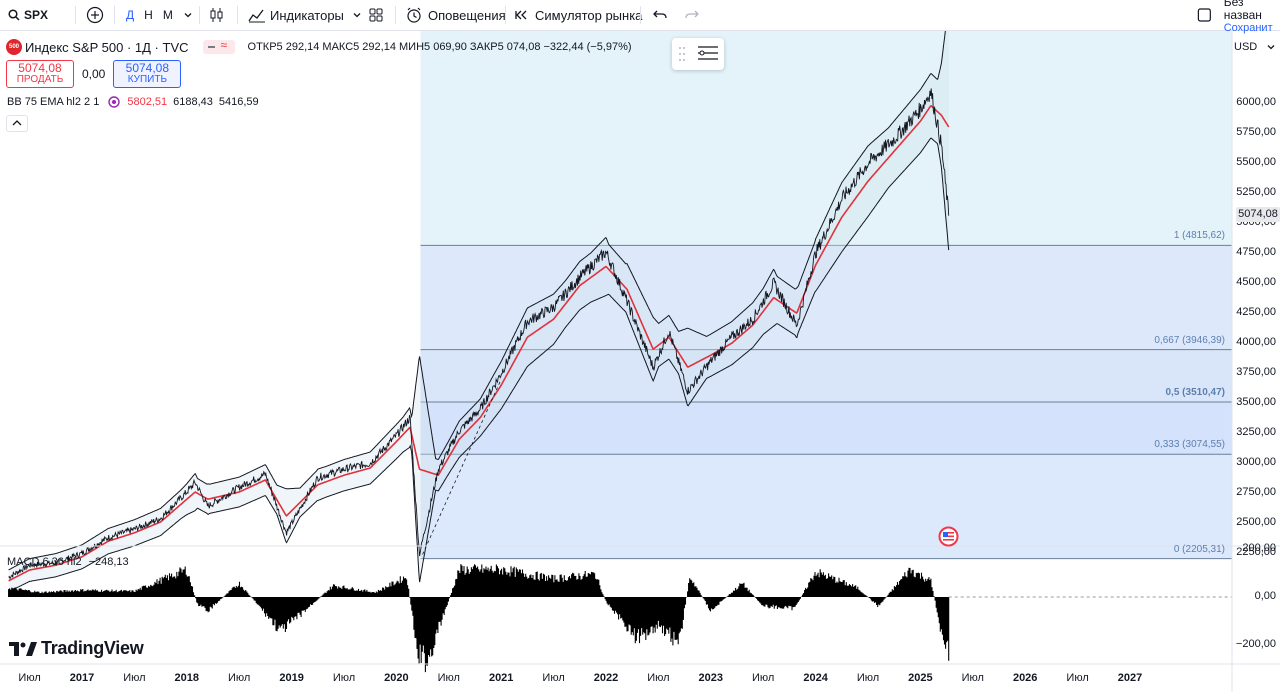 Image resolution: width=1280 pixels, height=692 pixels. I want to click on time-tick-label: 2027, so click(1130, 678).